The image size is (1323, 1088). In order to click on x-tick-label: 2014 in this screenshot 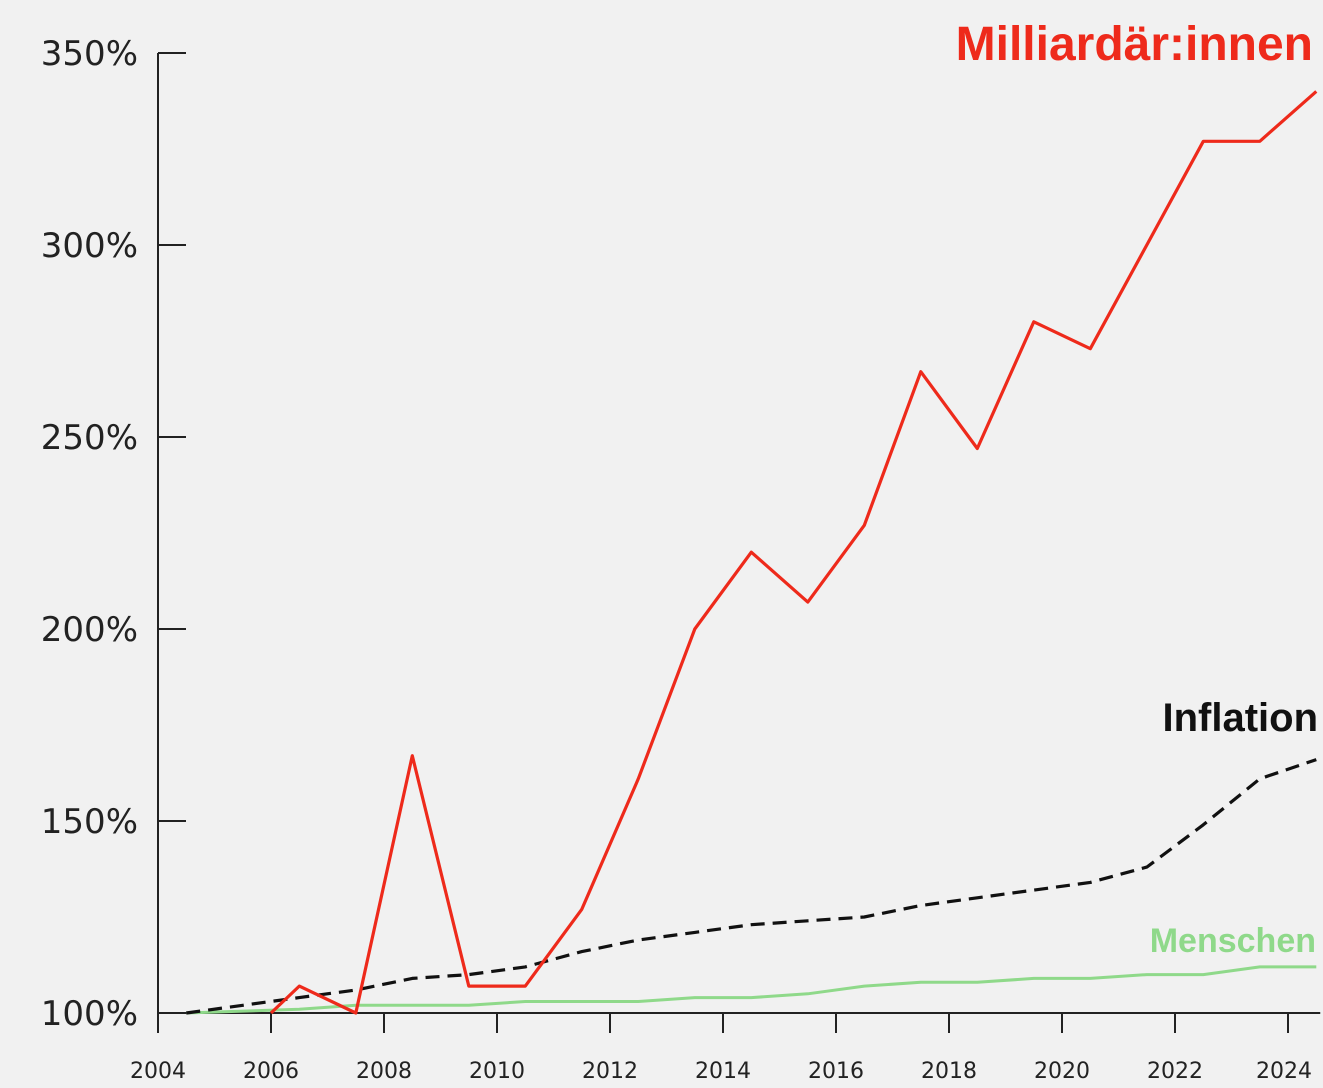, I will do `click(723, 1071)`.